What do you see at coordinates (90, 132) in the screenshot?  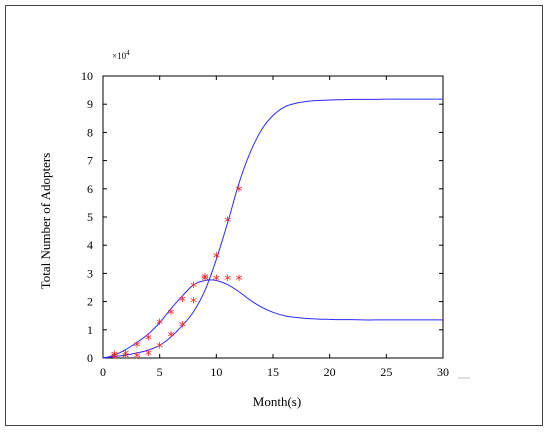 I see `y-tick-label: 8` at bounding box center [90, 132].